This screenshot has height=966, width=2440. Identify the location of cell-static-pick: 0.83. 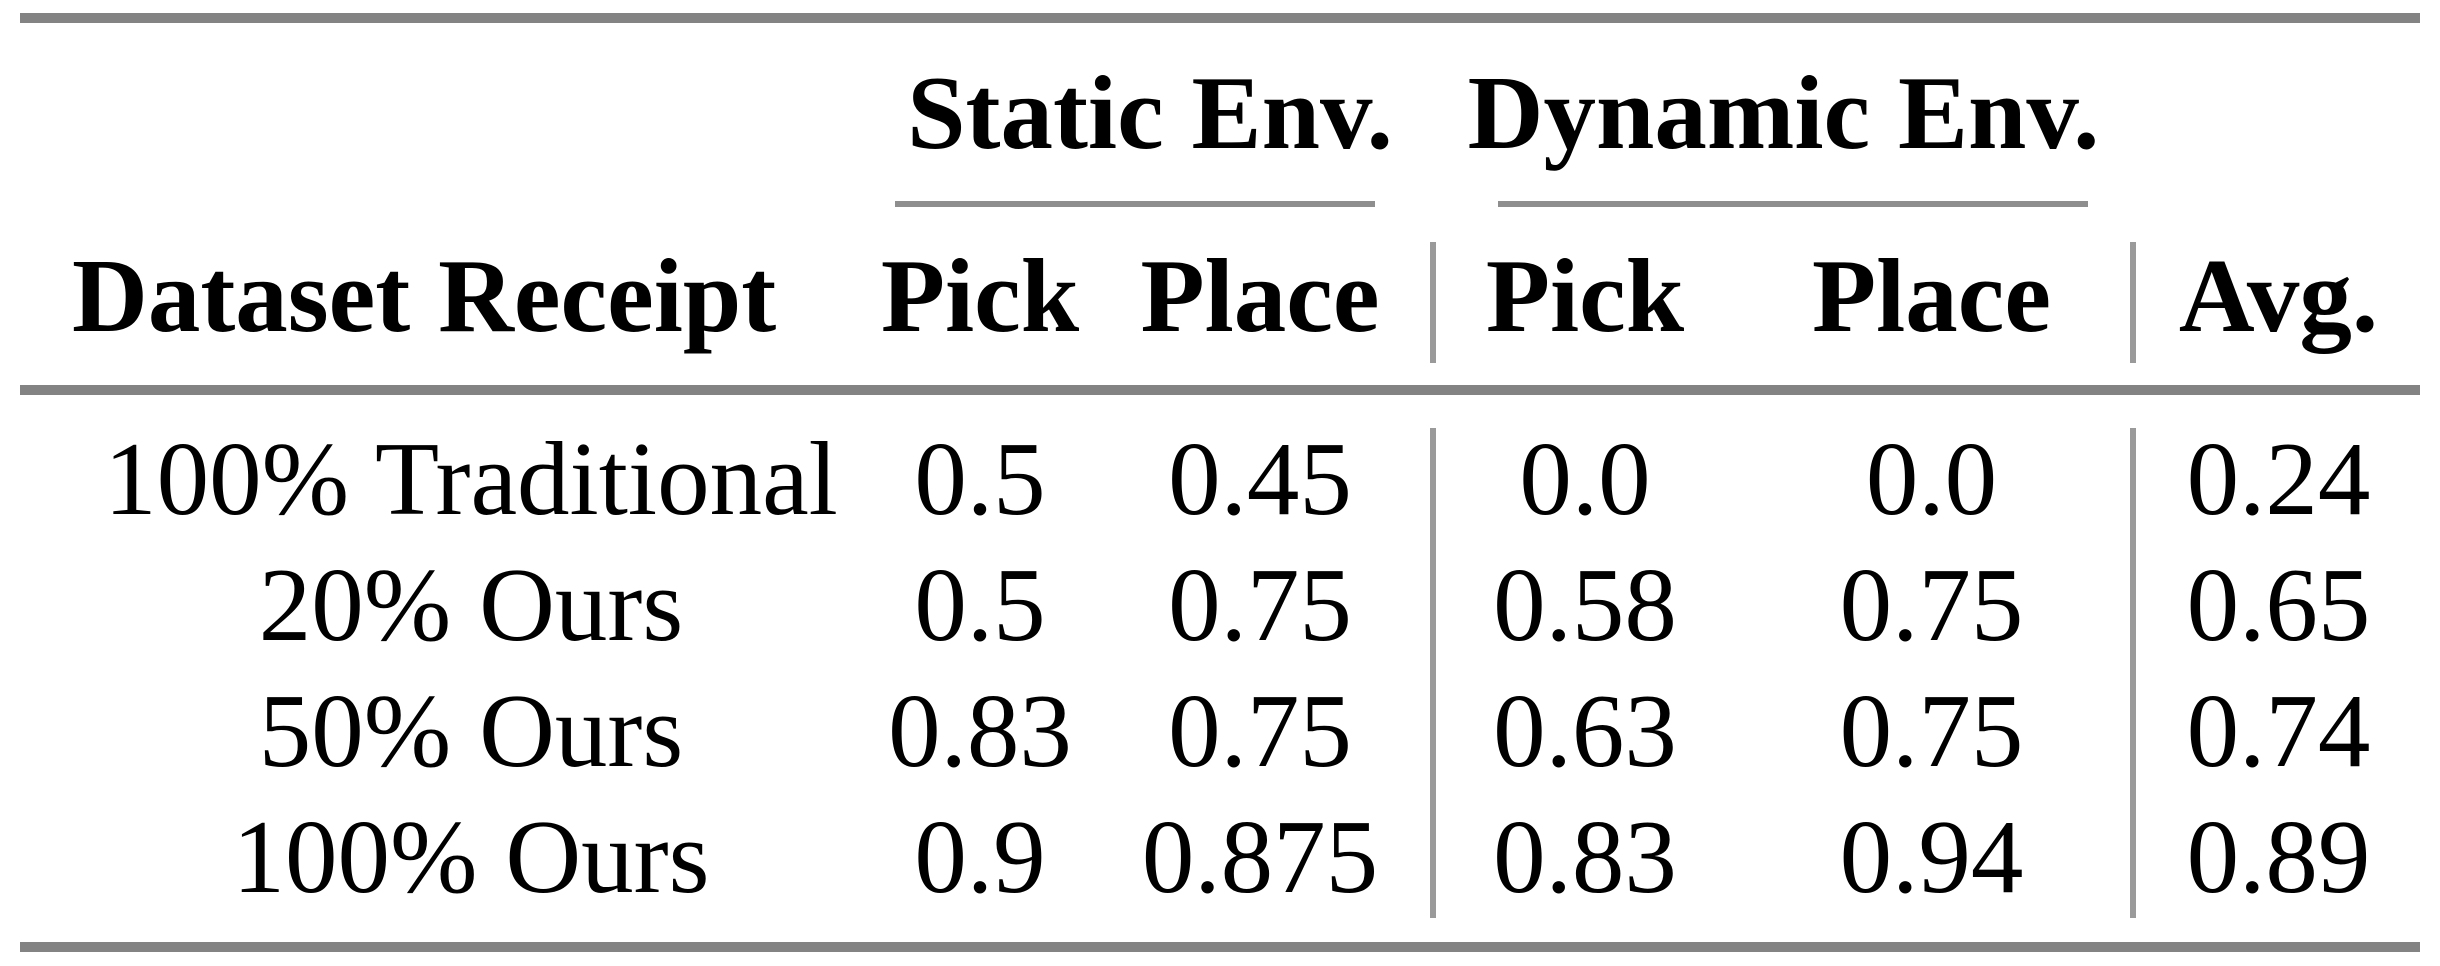
(980, 730).